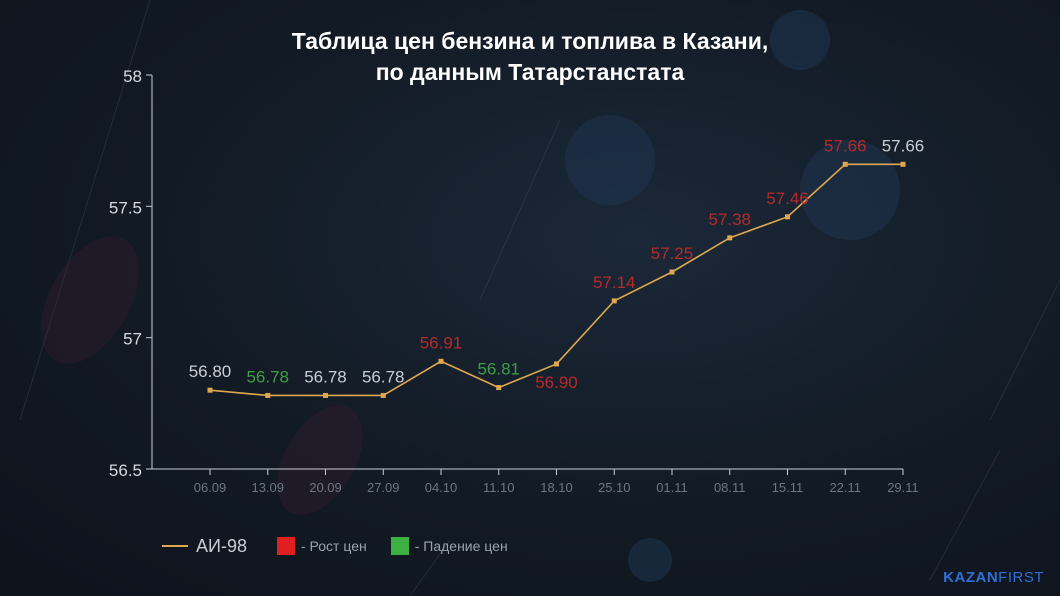  I want to click on legend-rise: - Рост цен, so click(321, 546).